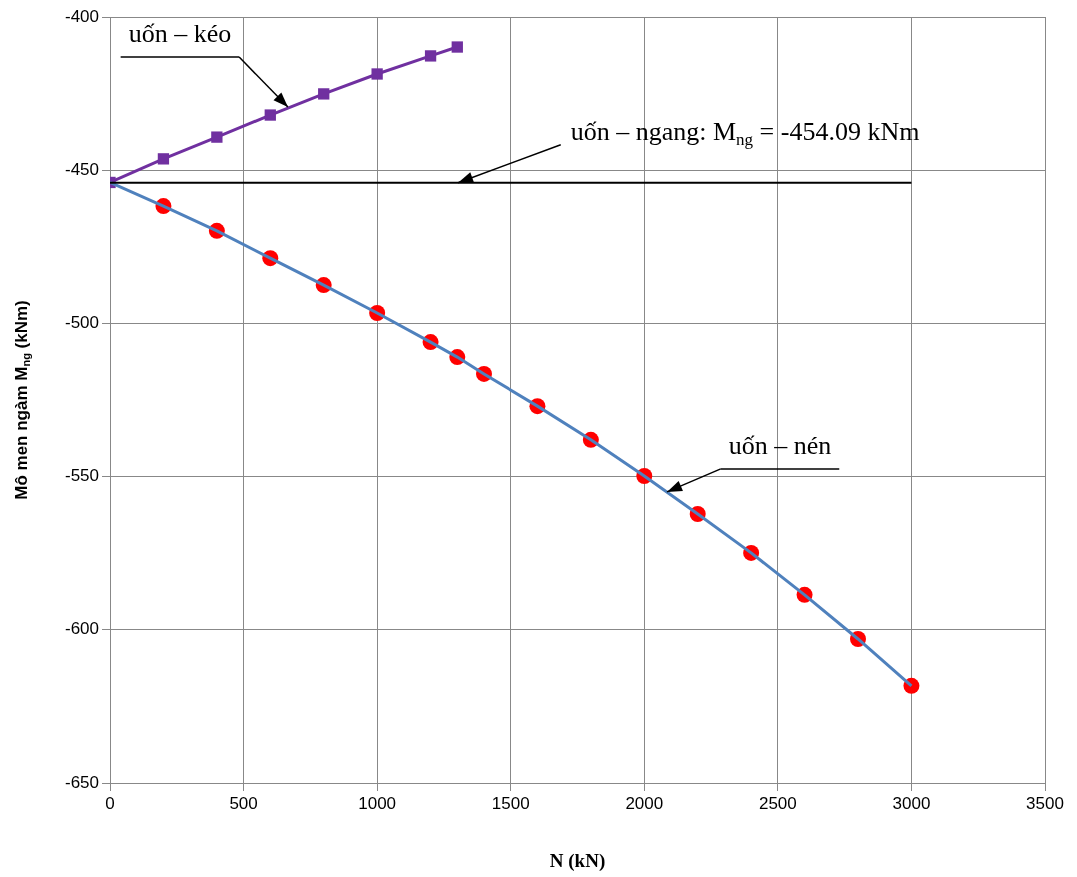  Describe the element at coordinates (780, 445) in the screenshot. I see `annotation: uốn – nén` at that location.